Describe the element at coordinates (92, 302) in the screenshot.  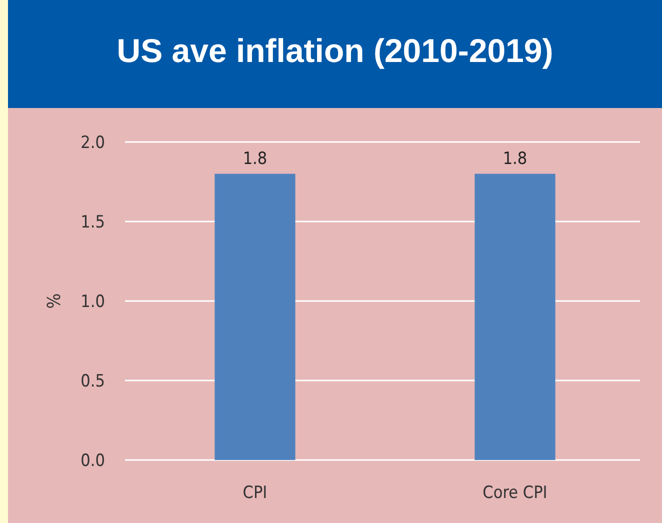
I see `y-tick-label: 1.0` at that location.